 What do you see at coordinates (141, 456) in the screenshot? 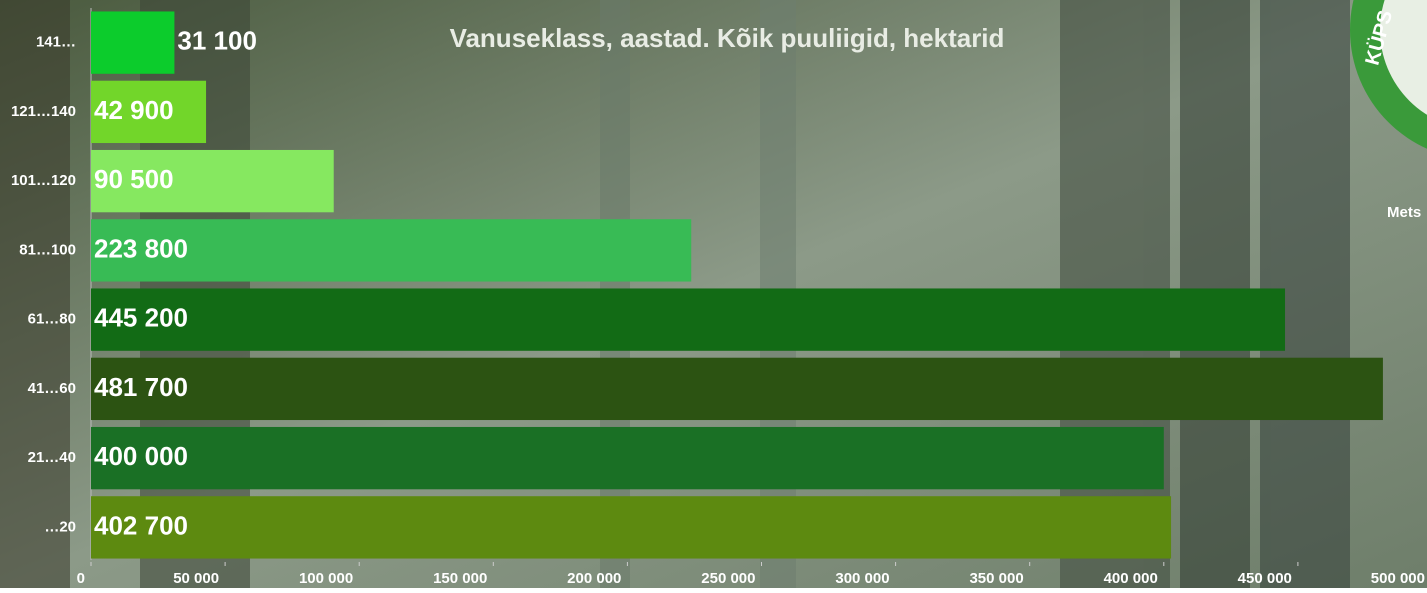
I see `value-label: 400 000` at bounding box center [141, 456].